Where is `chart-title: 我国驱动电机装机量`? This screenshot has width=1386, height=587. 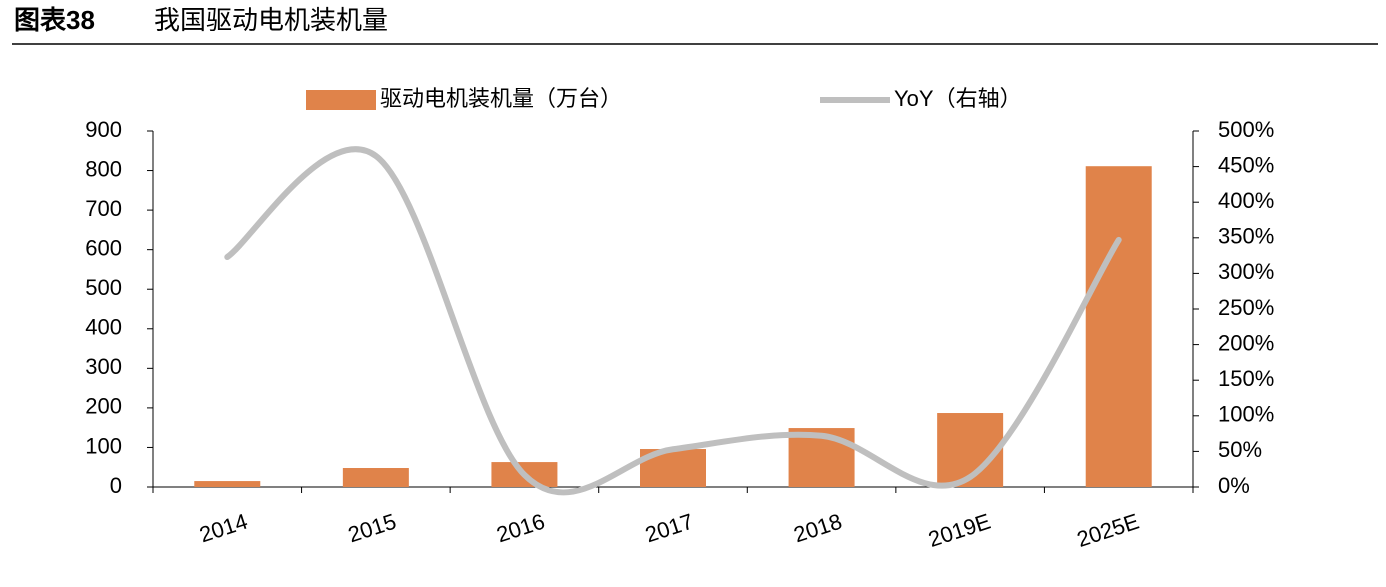
chart-title: 我国驱动电机装机量 is located at coordinates (271, 20).